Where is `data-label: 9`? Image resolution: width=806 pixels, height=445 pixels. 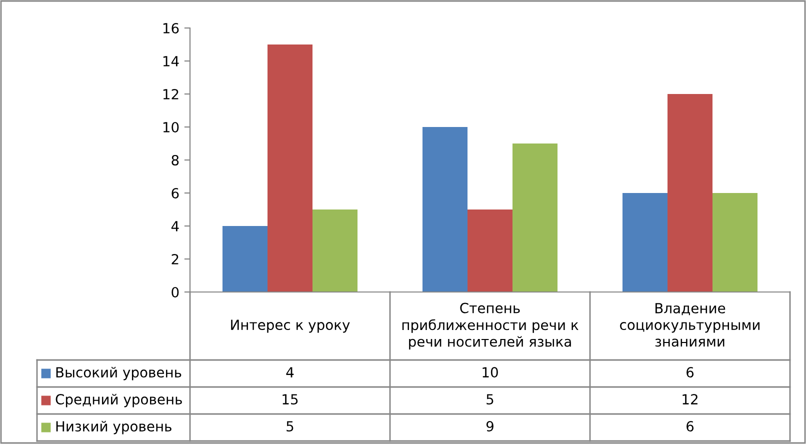 data-label: 9 is located at coordinates (490, 426).